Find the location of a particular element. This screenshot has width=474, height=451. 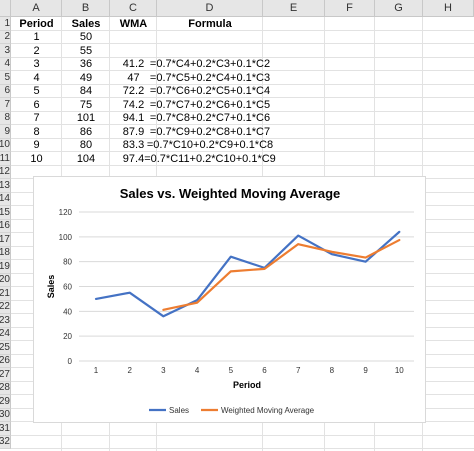

column-header-a: A is located at coordinates (36, 8).